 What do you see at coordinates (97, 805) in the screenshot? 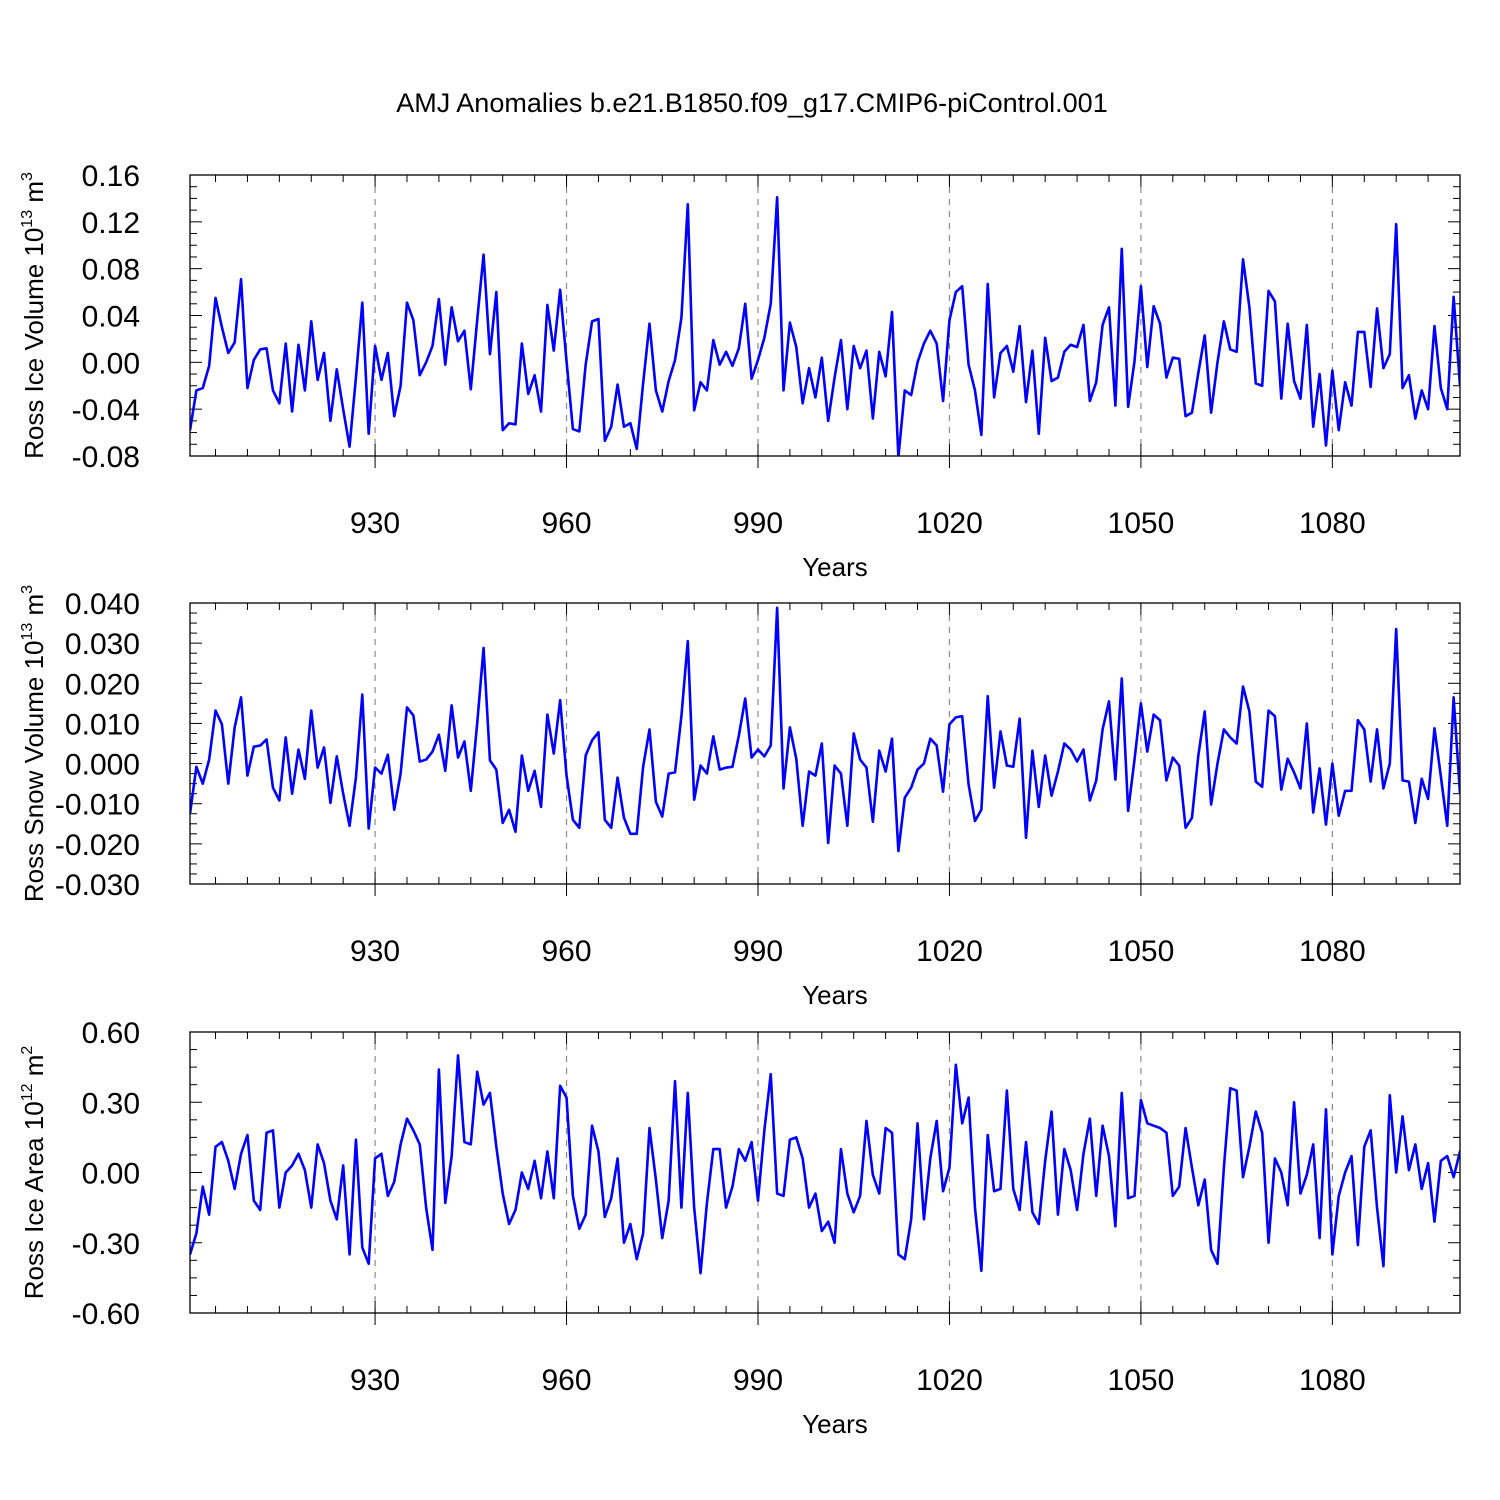
I see `y-tick-label: -0.010` at bounding box center [97, 805].